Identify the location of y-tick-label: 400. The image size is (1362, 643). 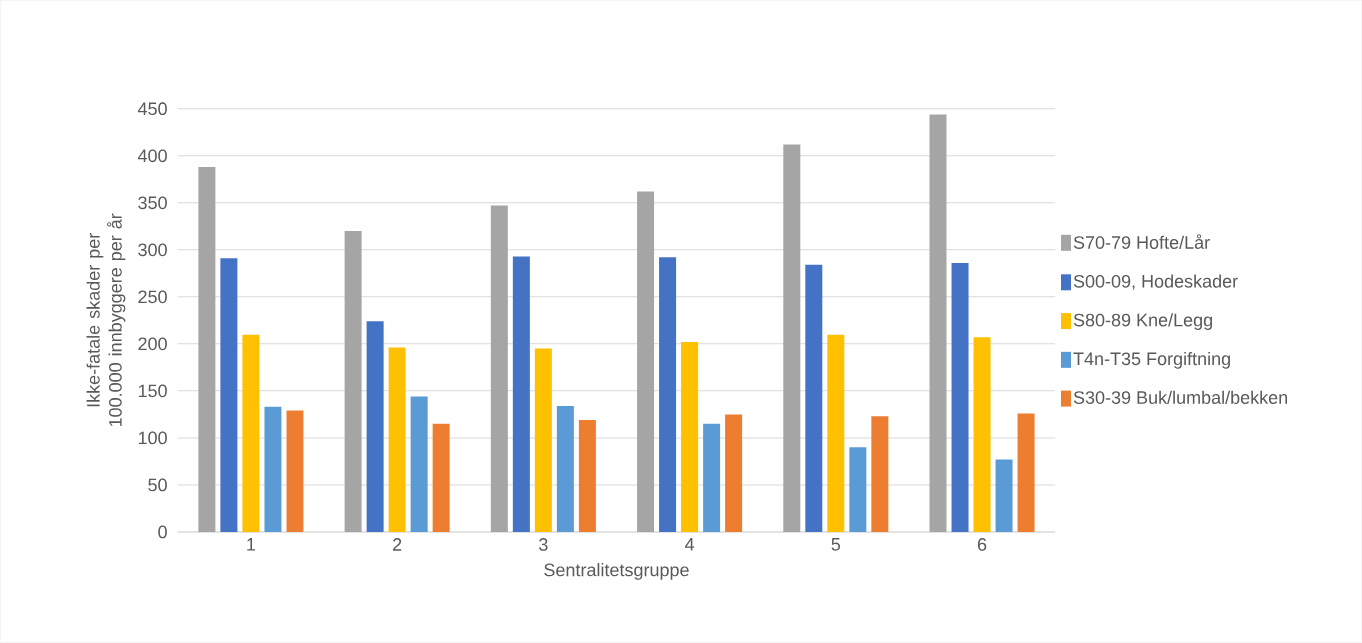
(152, 156).